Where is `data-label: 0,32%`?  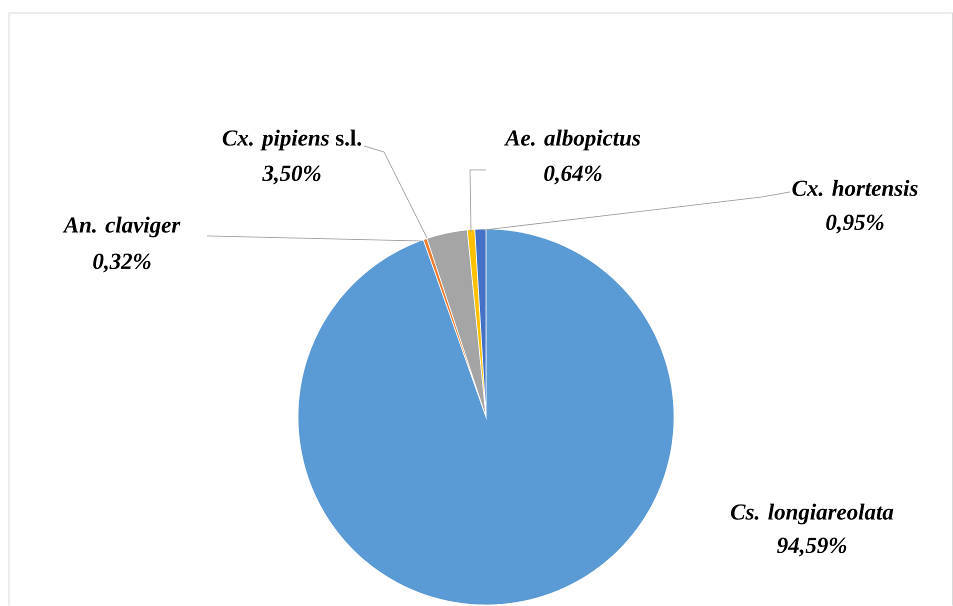
data-label: 0,32% is located at coordinates (121, 263).